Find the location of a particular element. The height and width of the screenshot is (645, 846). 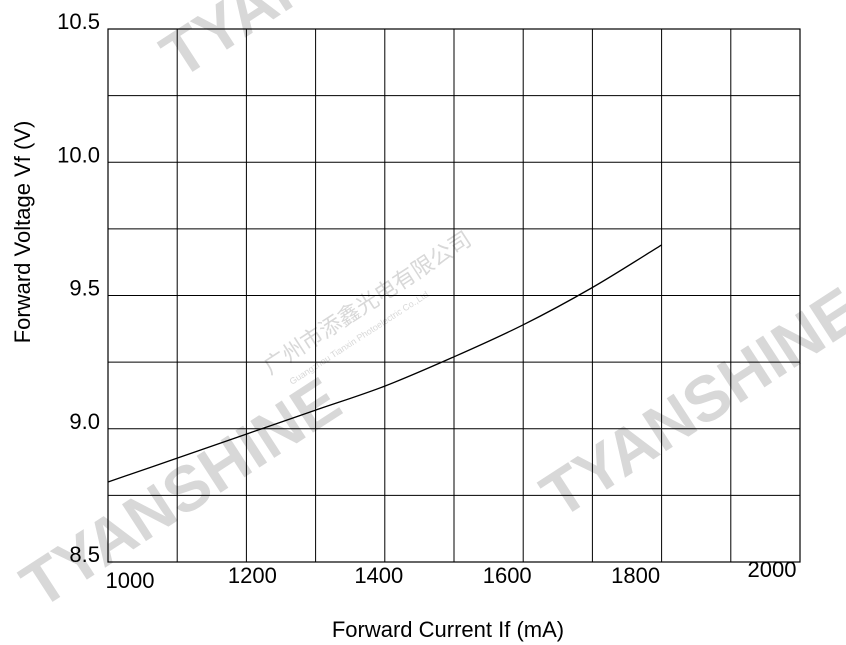

y-tick-labels: 8.5 9.0 9.5 10.0 10.5 is located at coordinates (78, 288).